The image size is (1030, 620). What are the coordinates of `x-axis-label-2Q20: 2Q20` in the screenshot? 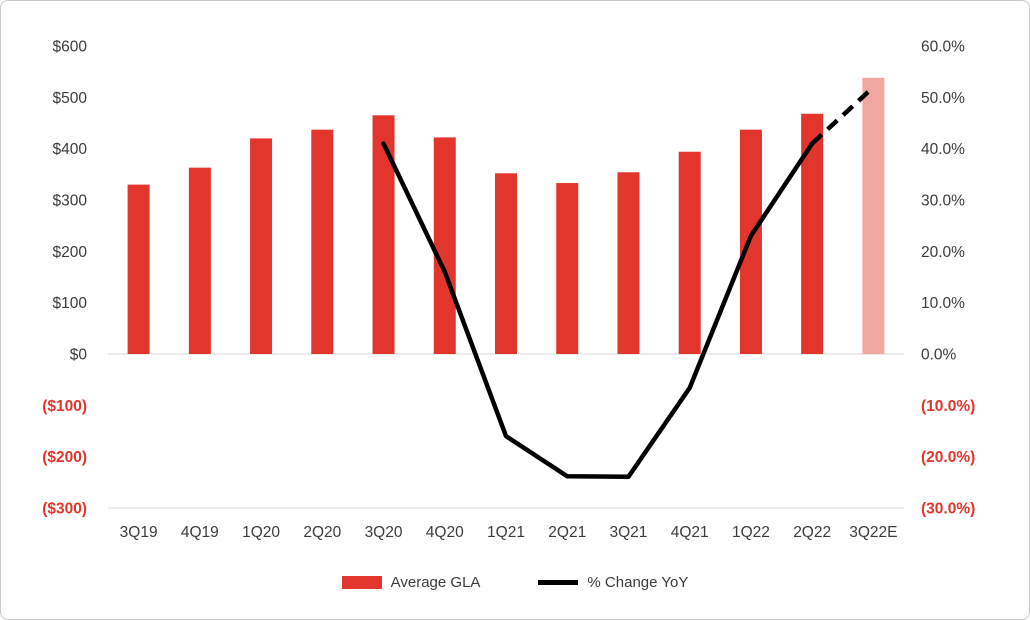 It's located at (322, 532).